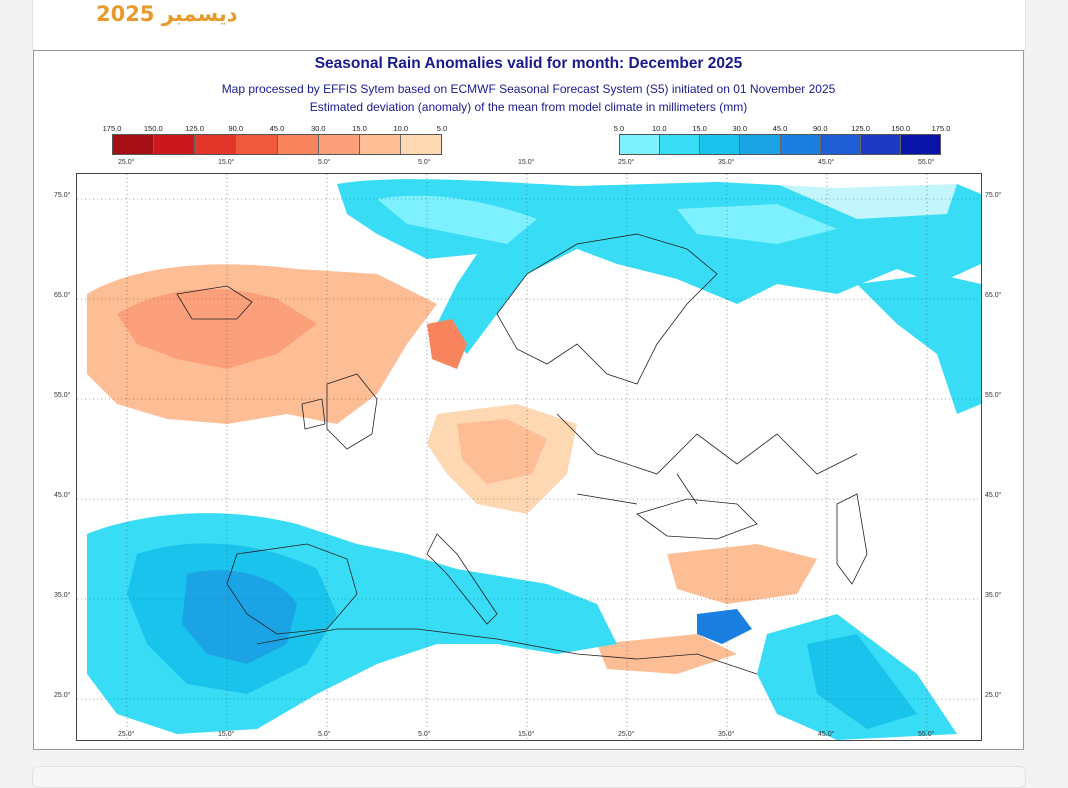 Image resolution: width=1068 pixels, height=788 pixels. Describe the element at coordinates (726, 162) in the screenshot. I see `lon-label-top-7: 35.0°` at that location.